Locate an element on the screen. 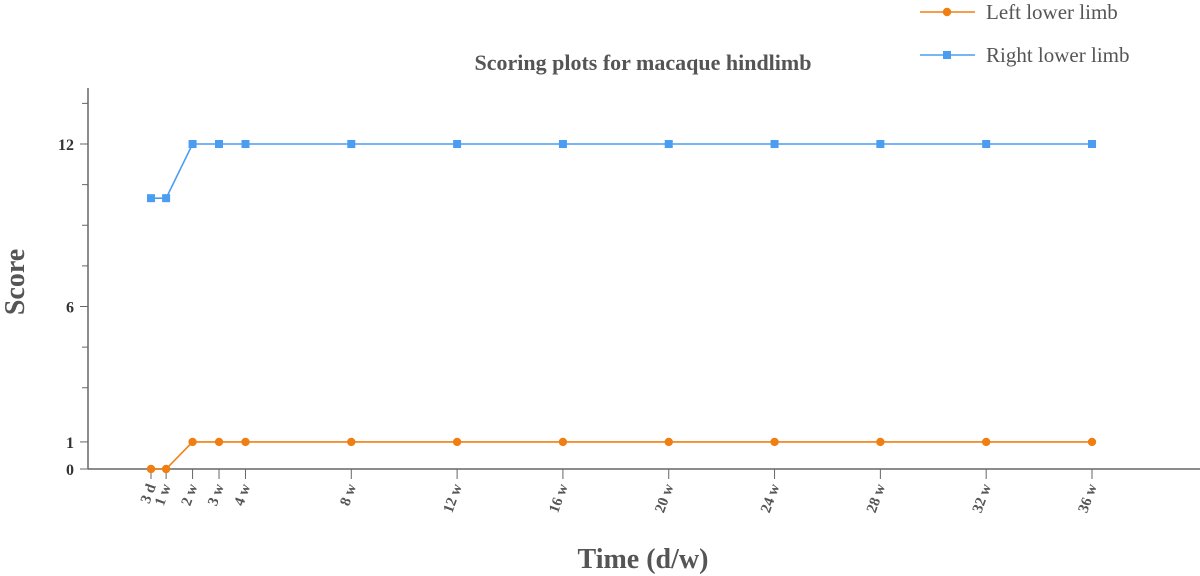  x-tick-label: 20 w is located at coordinates (664, 498).